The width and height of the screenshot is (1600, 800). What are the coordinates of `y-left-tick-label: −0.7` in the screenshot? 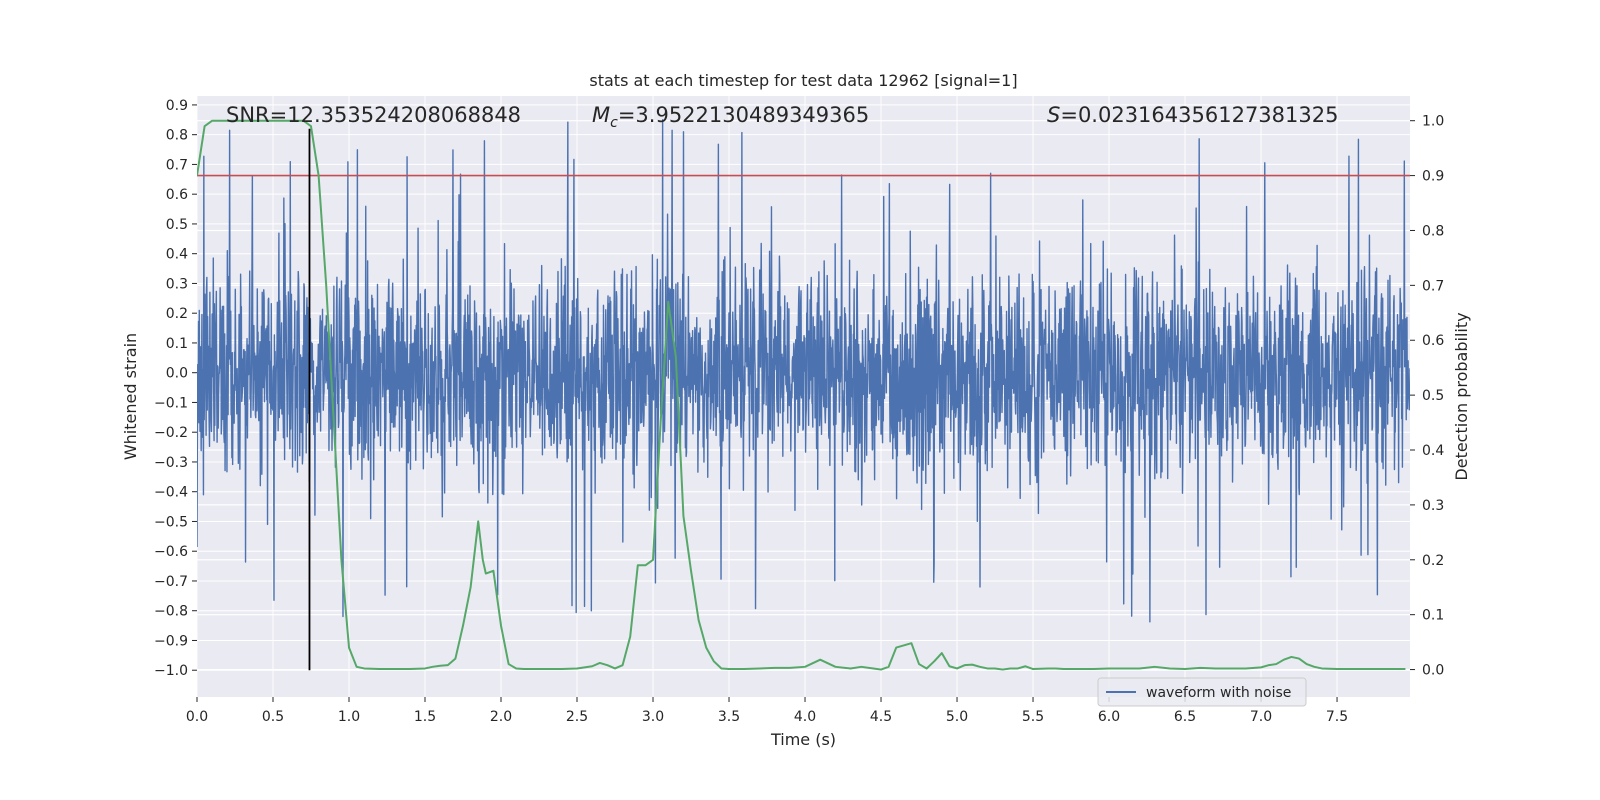 It's located at (171, 582).